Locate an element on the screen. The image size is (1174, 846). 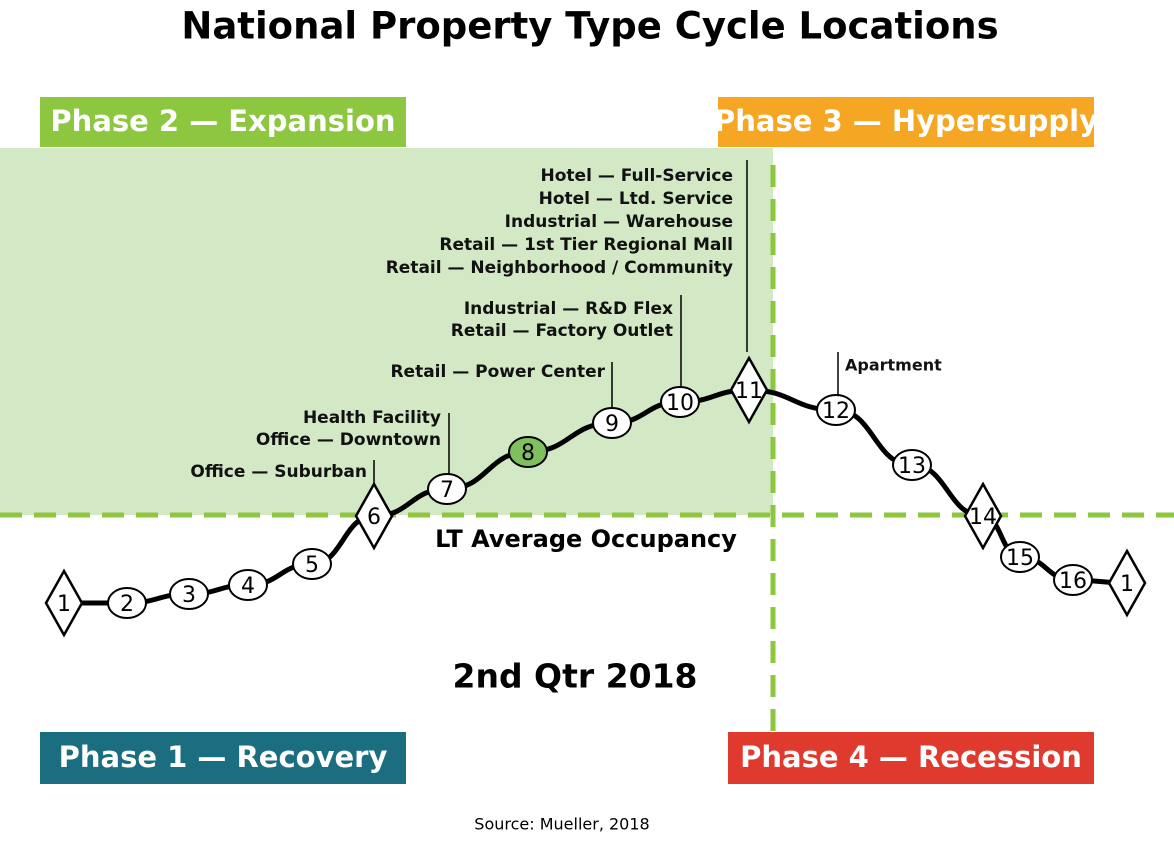
node-label: 13 is located at coordinates (912, 466).